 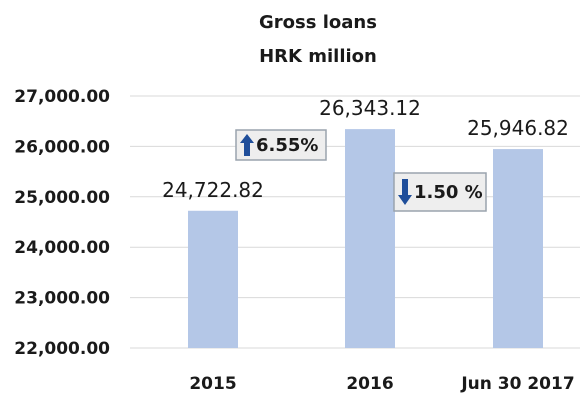 What do you see at coordinates (62, 349) in the screenshot?
I see `y-tick-label: 22,000.00` at bounding box center [62, 349].